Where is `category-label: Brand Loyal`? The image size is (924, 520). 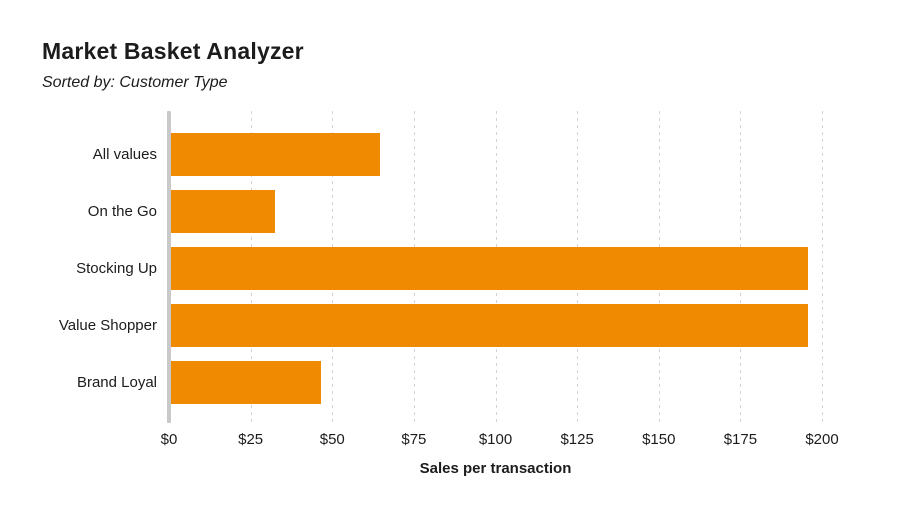 category-label: Brand Loyal is located at coordinates (116, 382).